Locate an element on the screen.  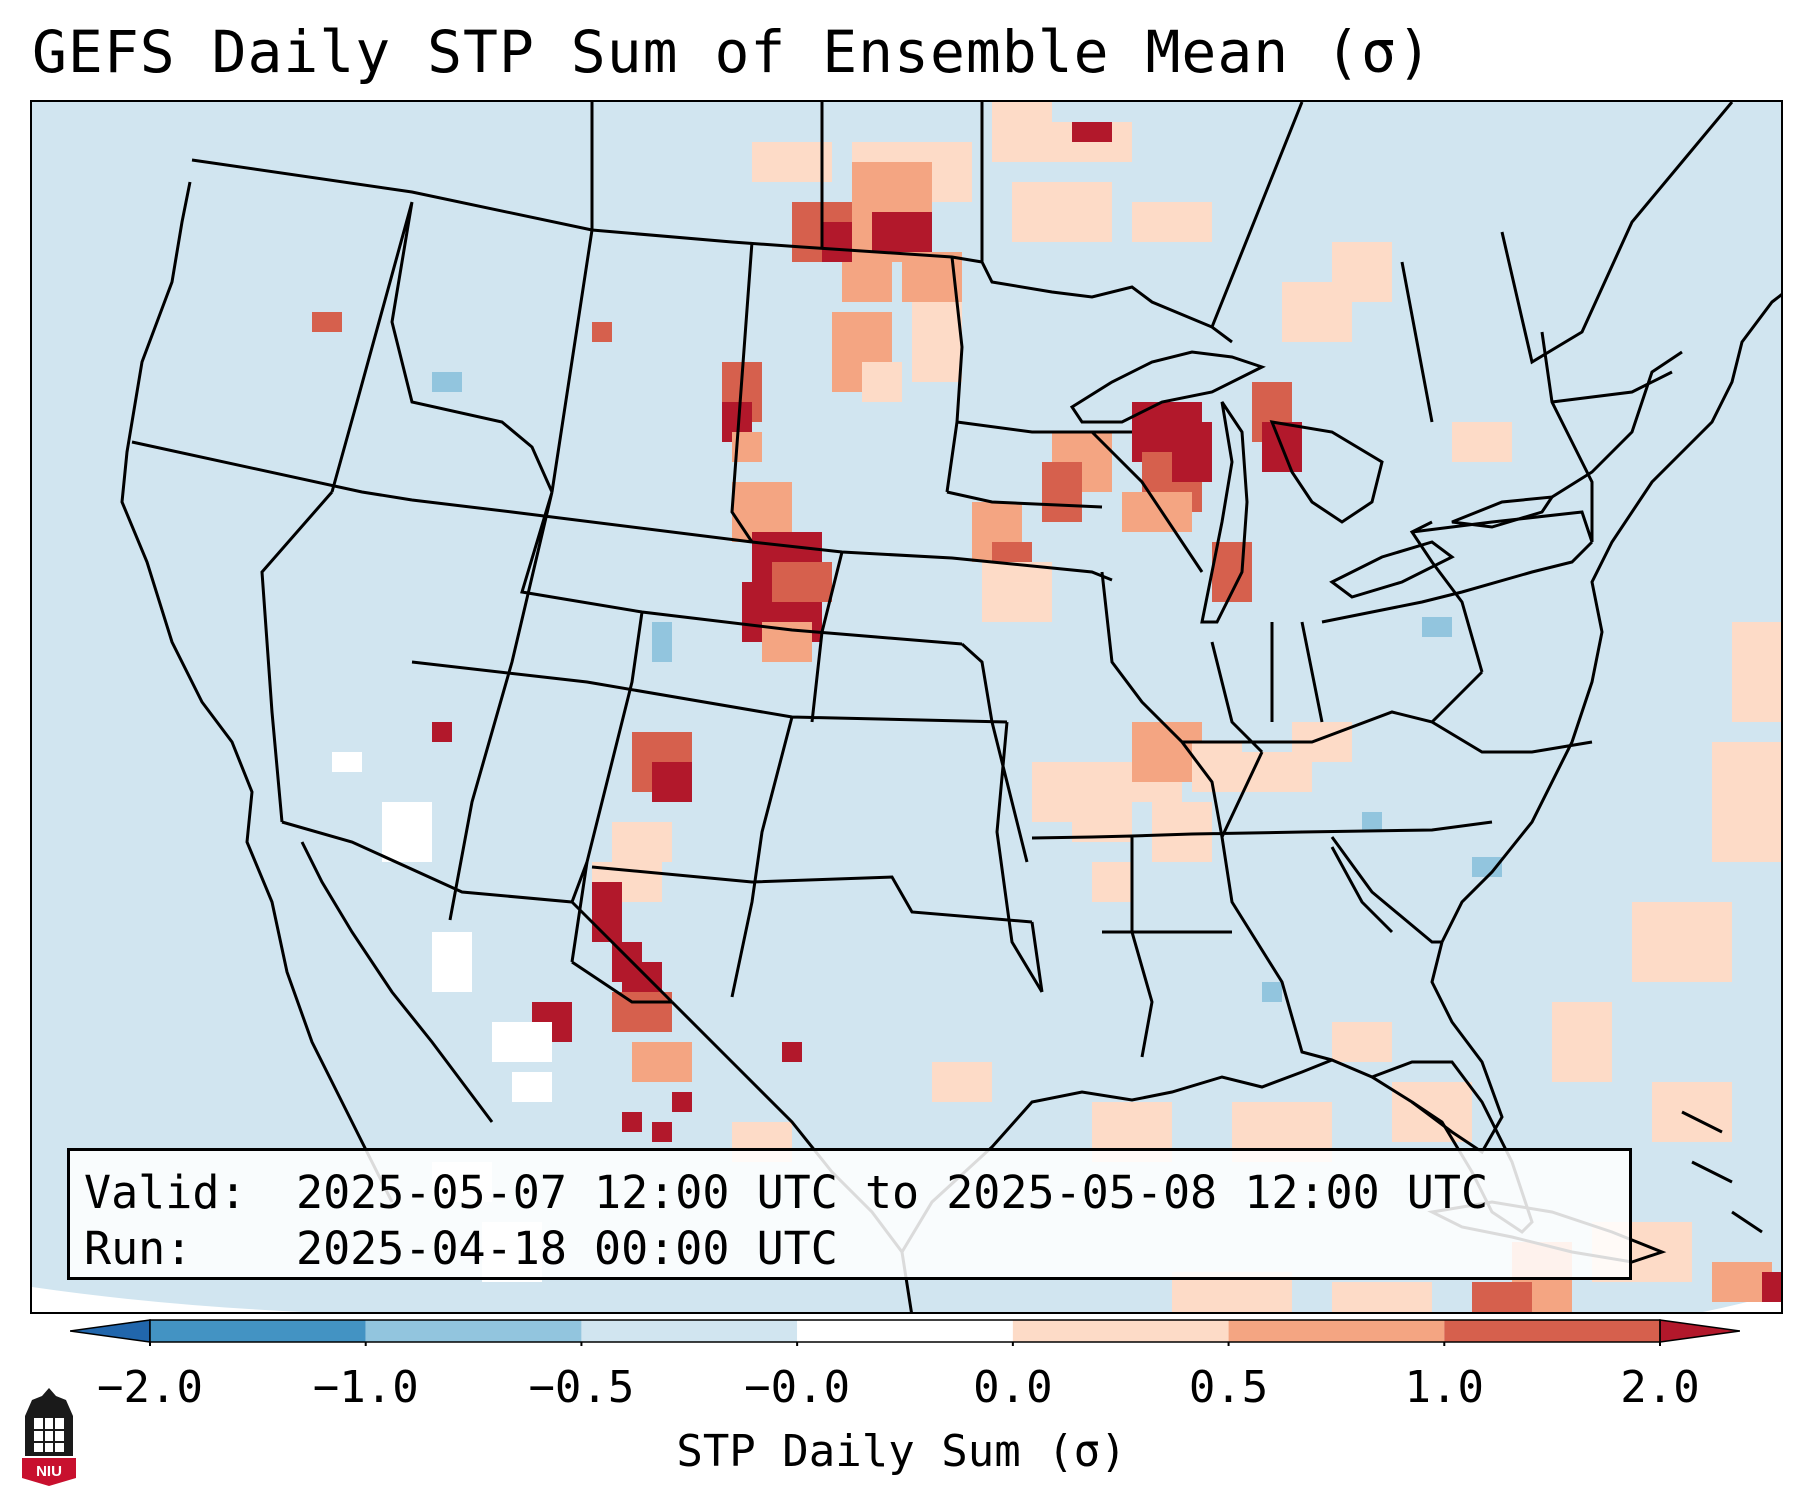
valid-label: Valid: is located at coordinates (165, 1192).